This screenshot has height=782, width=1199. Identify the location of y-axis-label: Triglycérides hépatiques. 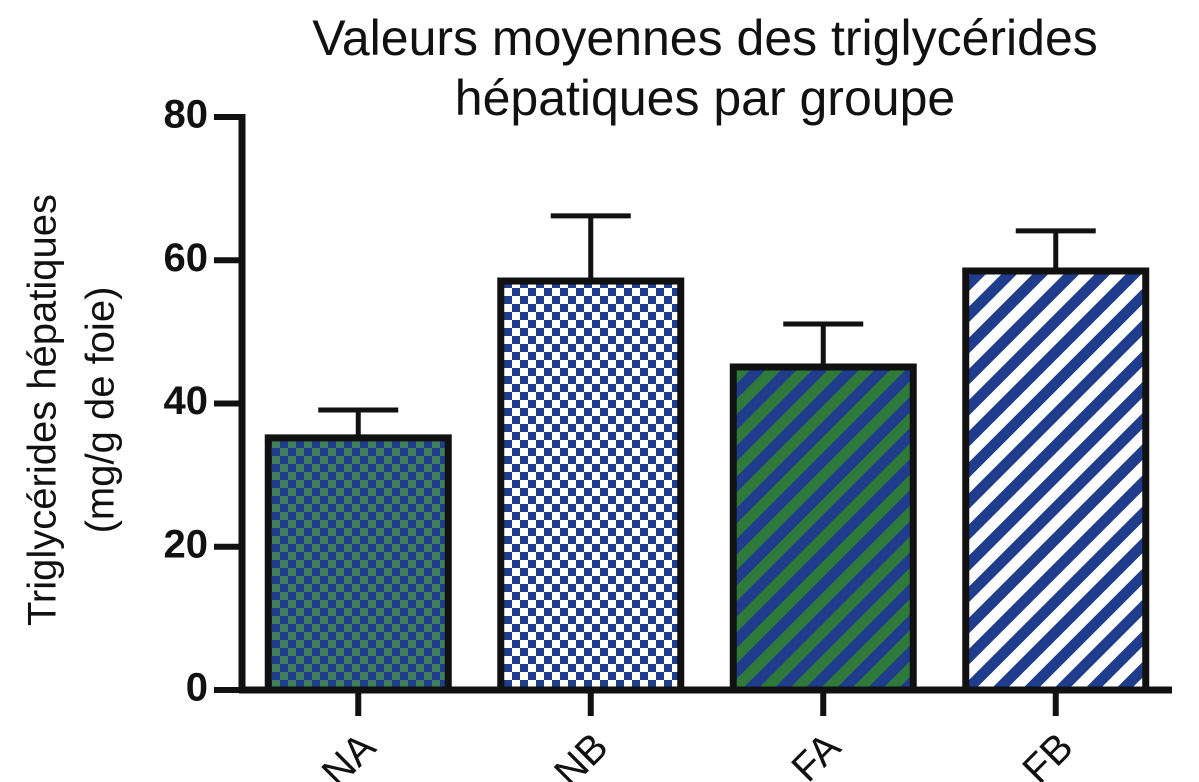
(43, 410).